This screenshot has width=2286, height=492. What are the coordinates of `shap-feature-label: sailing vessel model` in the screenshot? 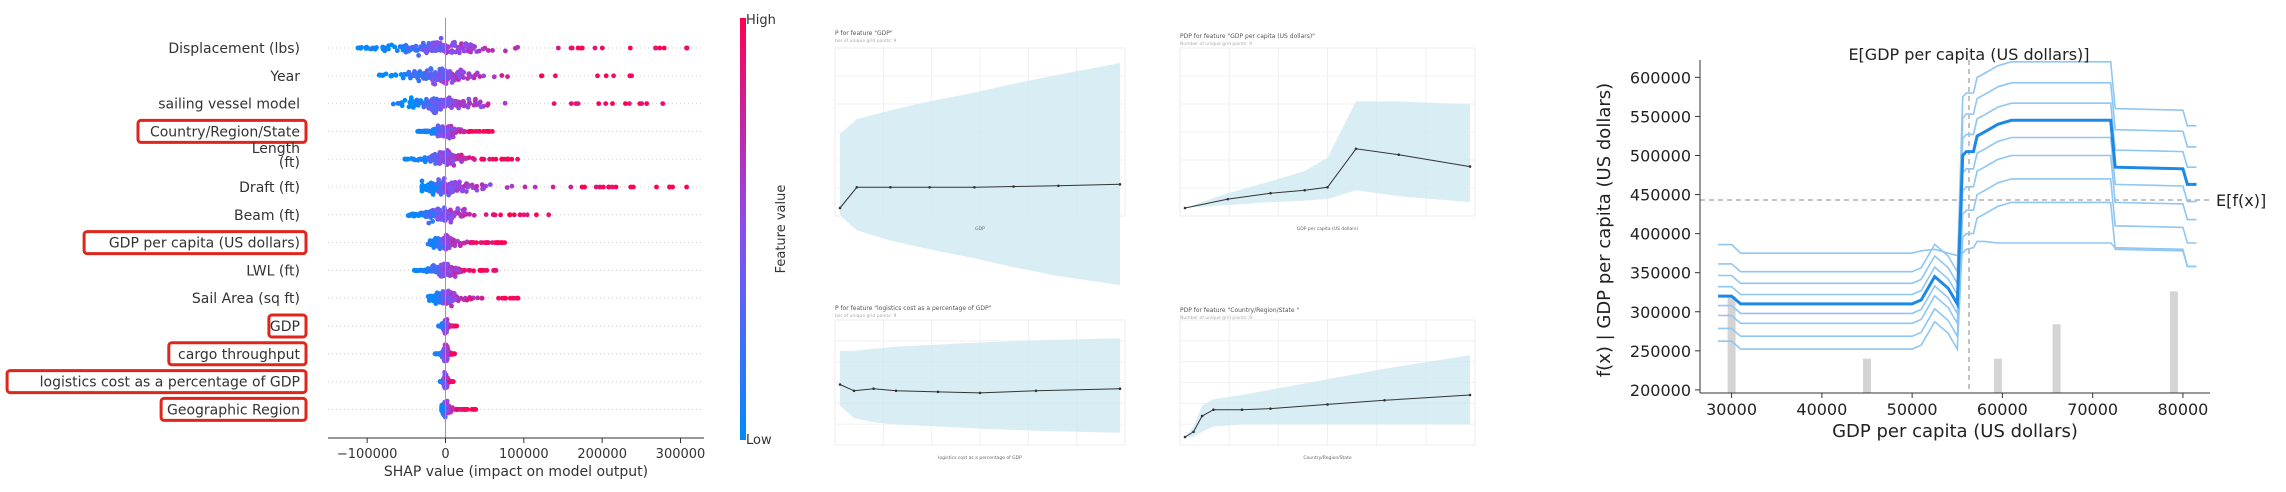 It's located at (229, 105).